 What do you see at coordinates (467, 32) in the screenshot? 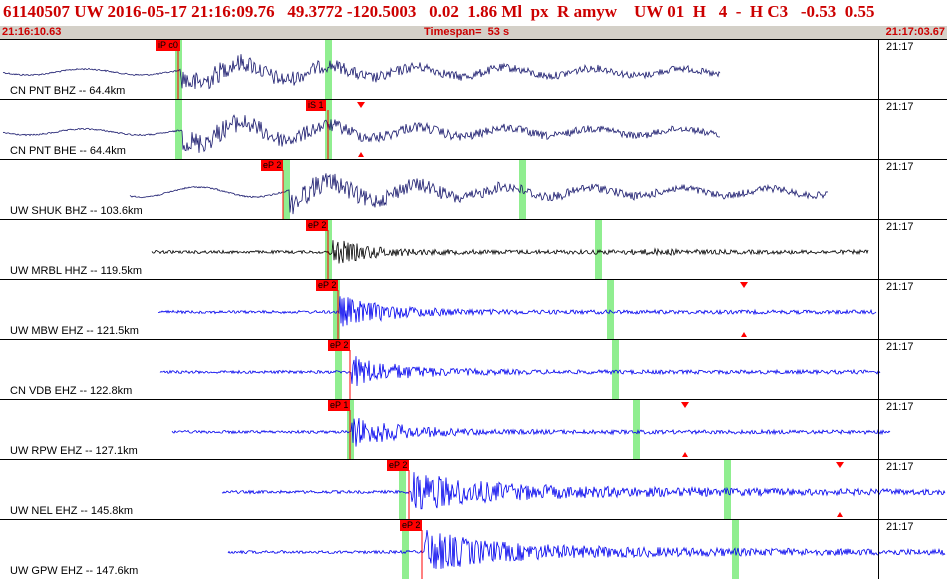
I see `timespan-label: Timespan= 53 s` at bounding box center [467, 32].